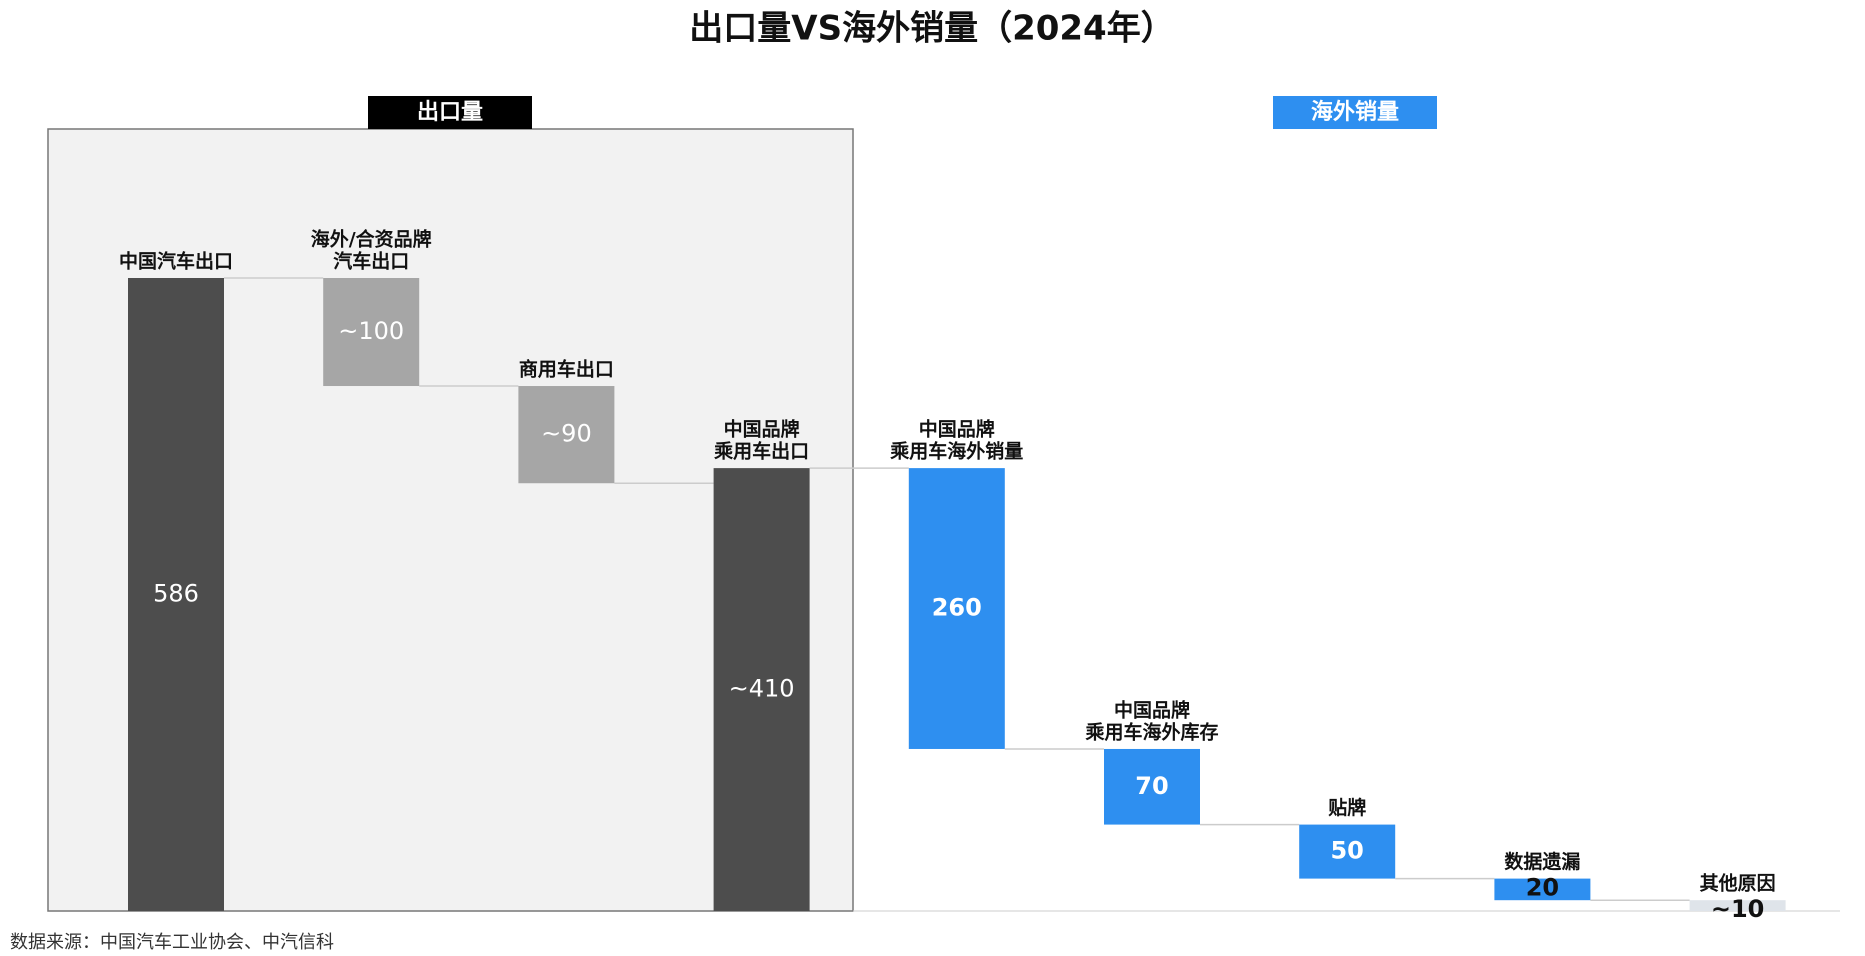 This screenshot has height=956, width=1865. What do you see at coordinates (1151, 731) in the screenshot?
I see `category-label: 乘用车海外库存` at bounding box center [1151, 731].